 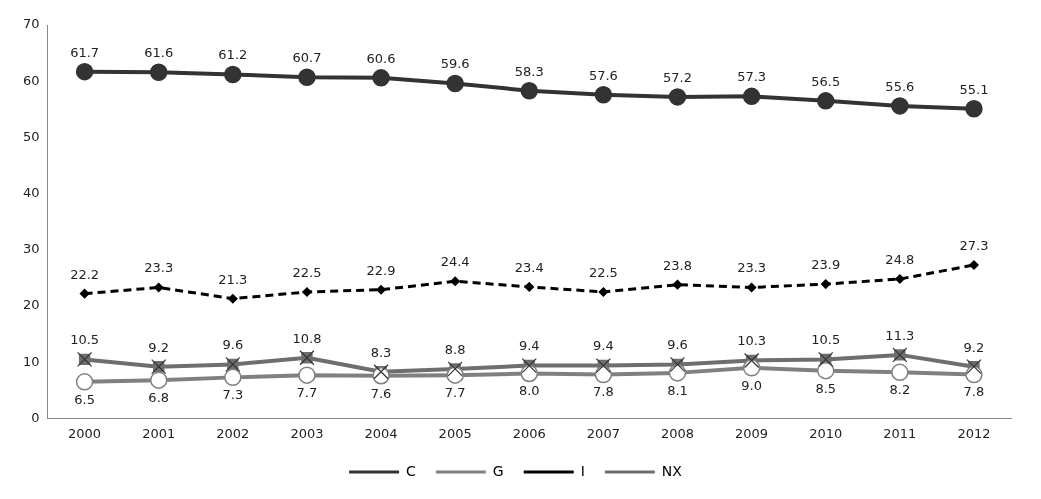 I want to click on data-label: 23.4, so click(x=529, y=267).